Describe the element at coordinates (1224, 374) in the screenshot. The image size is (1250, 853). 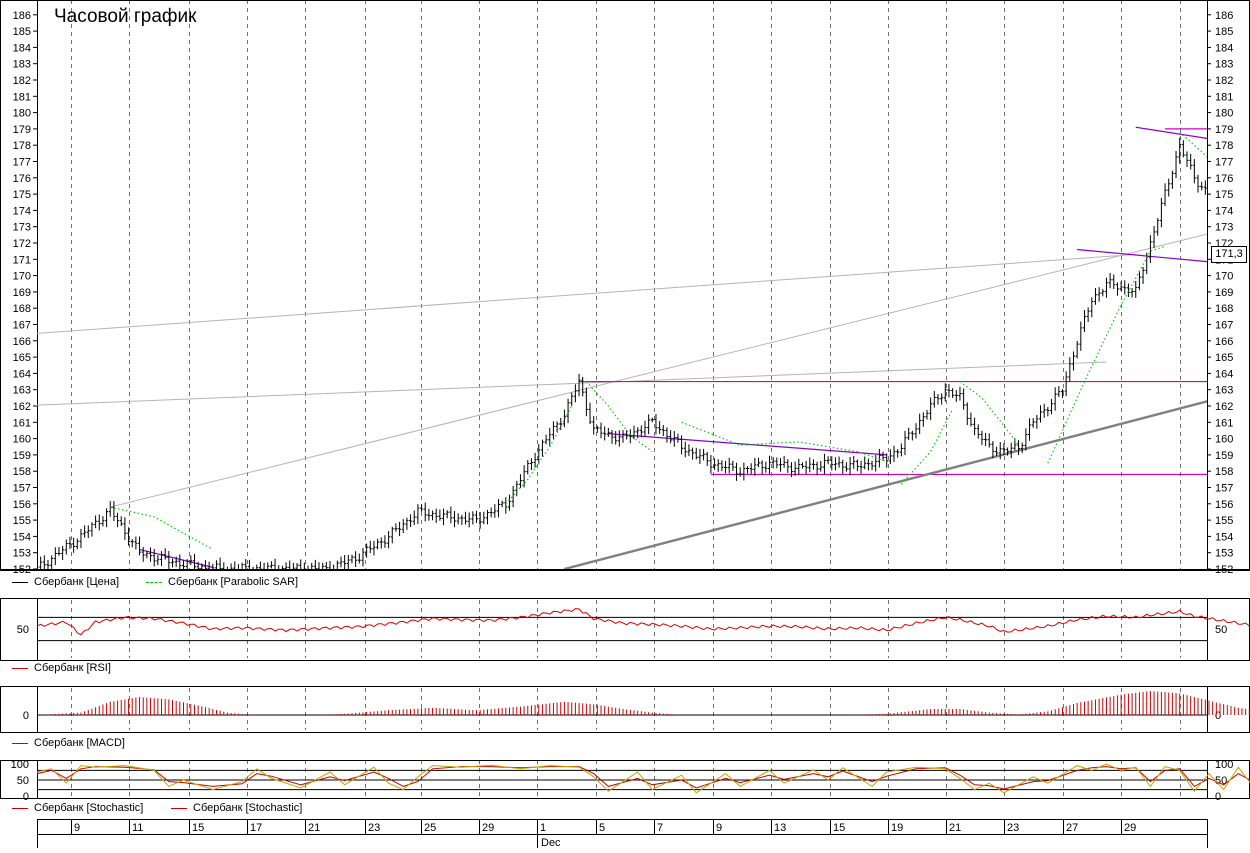
I see `y-tick-label-right: 164` at that location.